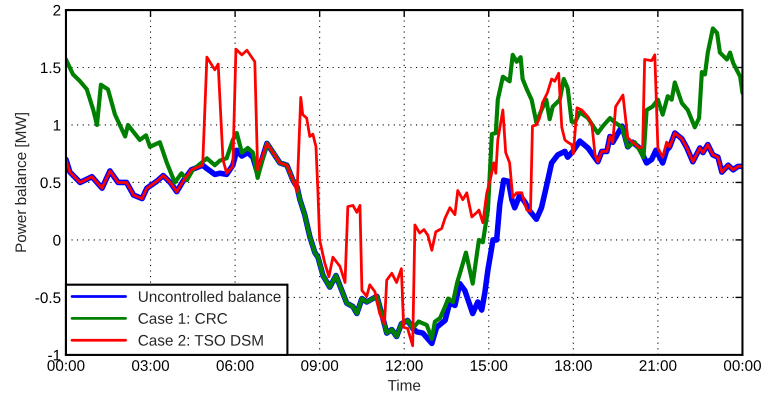 The height and width of the screenshot is (401, 767). Describe the element at coordinates (489, 365) in the screenshot. I see `x-tick-label: 15:00` at that location.